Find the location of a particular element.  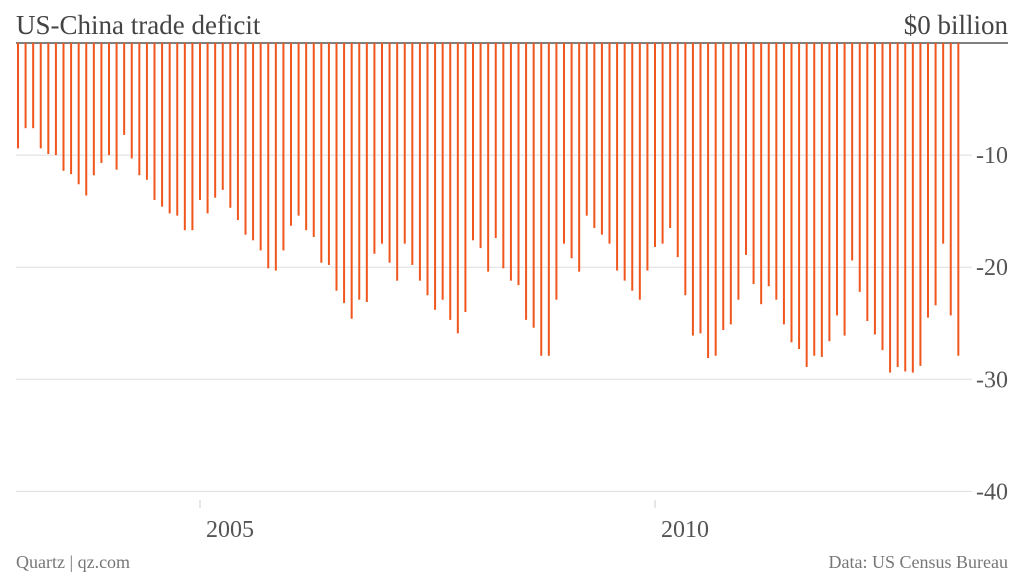

chart-title: US-China trade deficit is located at coordinates (138, 25).